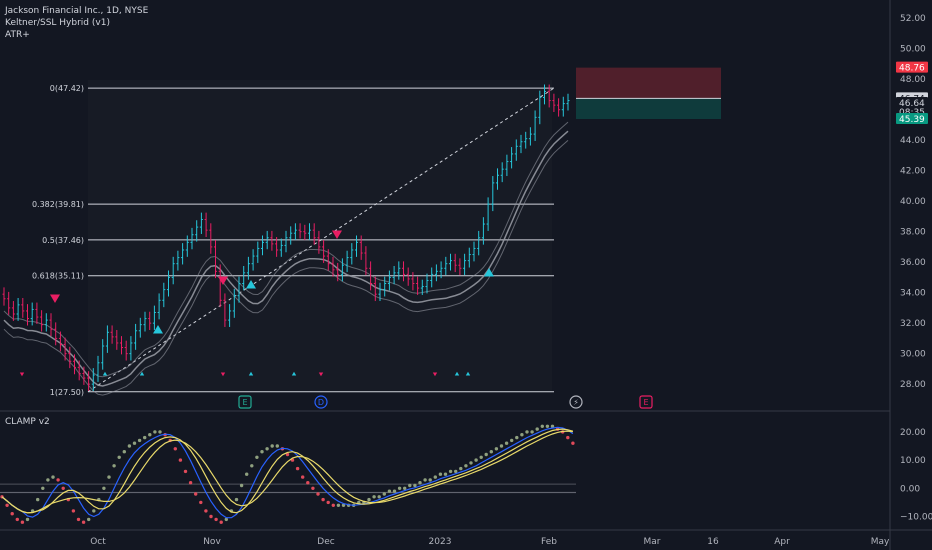 This screenshot has height=550, width=932. What do you see at coordinates (58, 276) in the screenshot?
I see `fib-level-label: 0.618(35.11)` at bounding box center [58, 276].